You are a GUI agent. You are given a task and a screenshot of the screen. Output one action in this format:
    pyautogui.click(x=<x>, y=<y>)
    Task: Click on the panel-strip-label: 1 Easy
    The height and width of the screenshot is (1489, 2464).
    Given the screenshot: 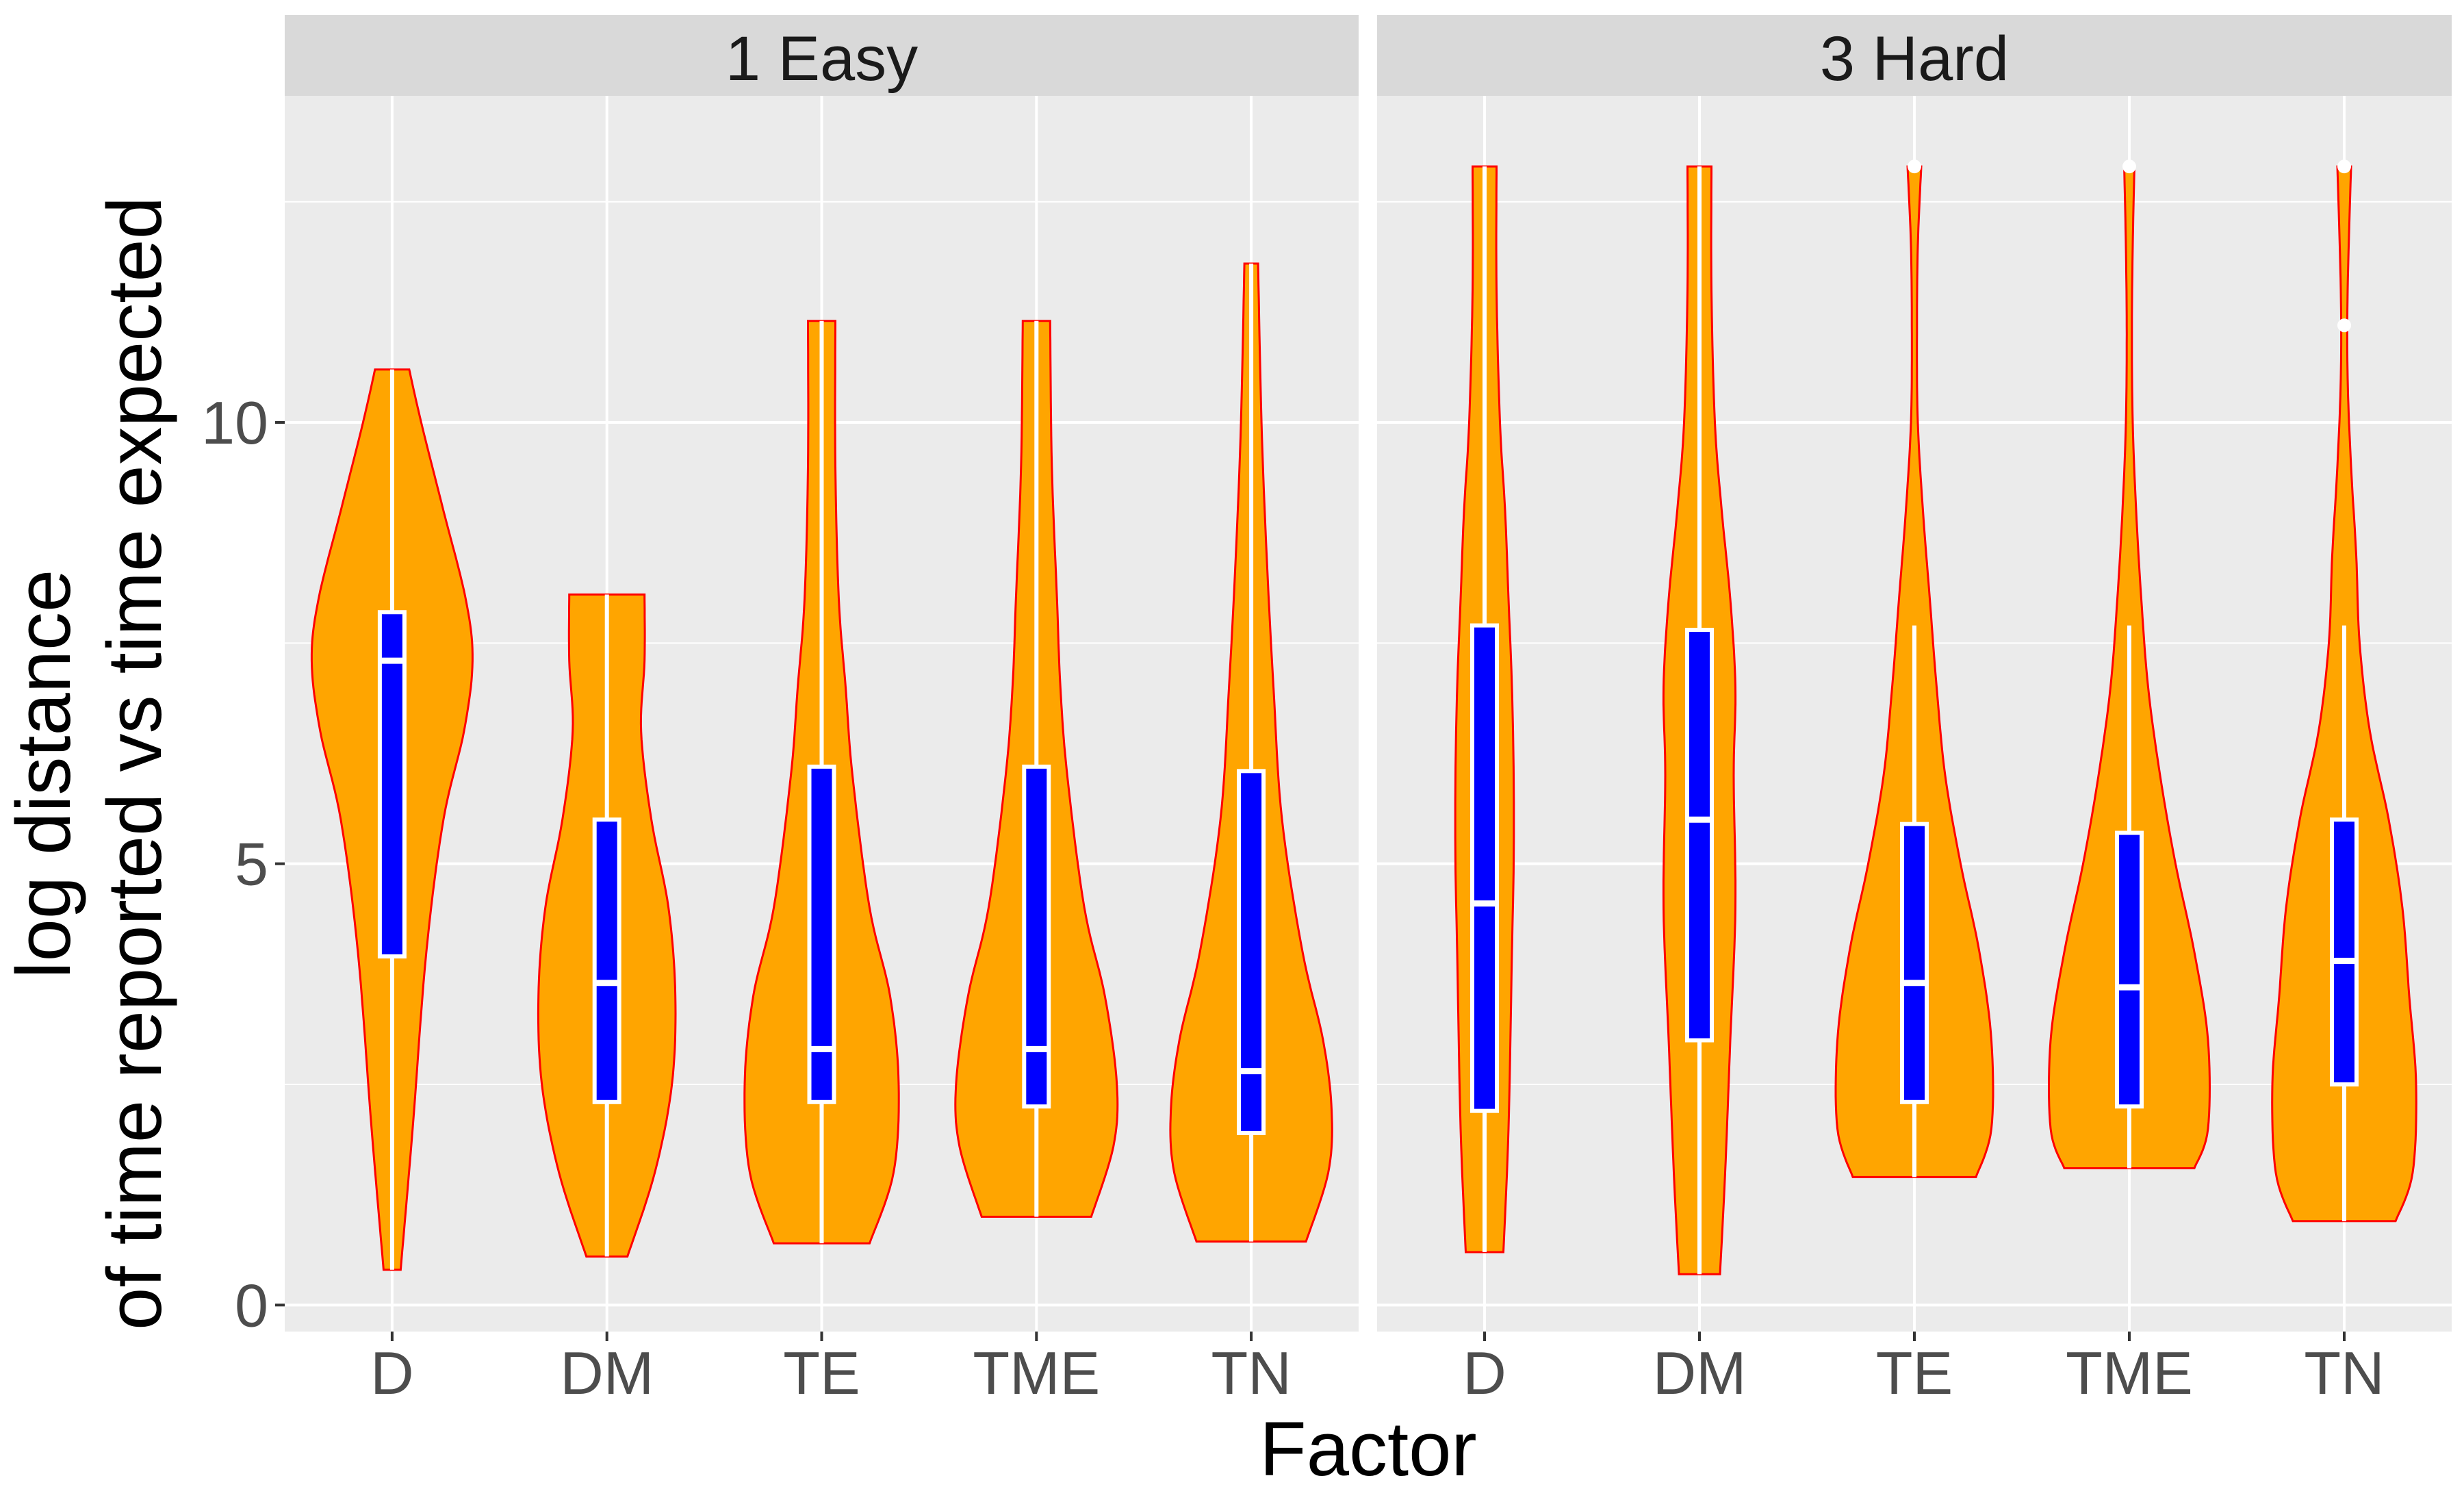 What is the action you would take?
    pyautogui.click(x=822, y=59)
    